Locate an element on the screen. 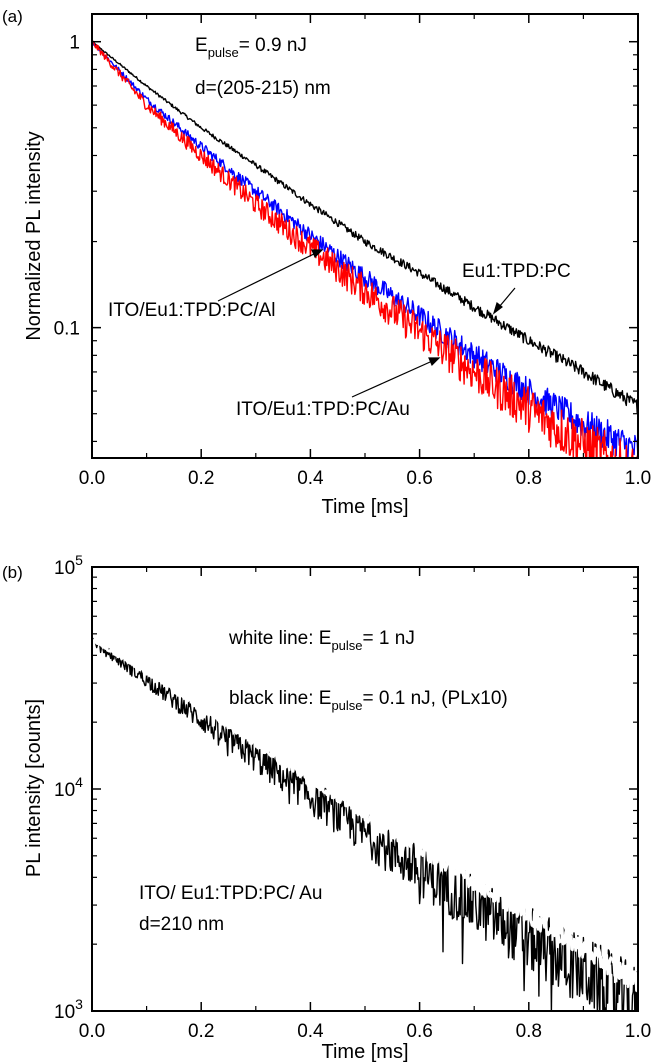  panel-b-x-tick-label: 0.2 is located at coordinates (201, 1031).